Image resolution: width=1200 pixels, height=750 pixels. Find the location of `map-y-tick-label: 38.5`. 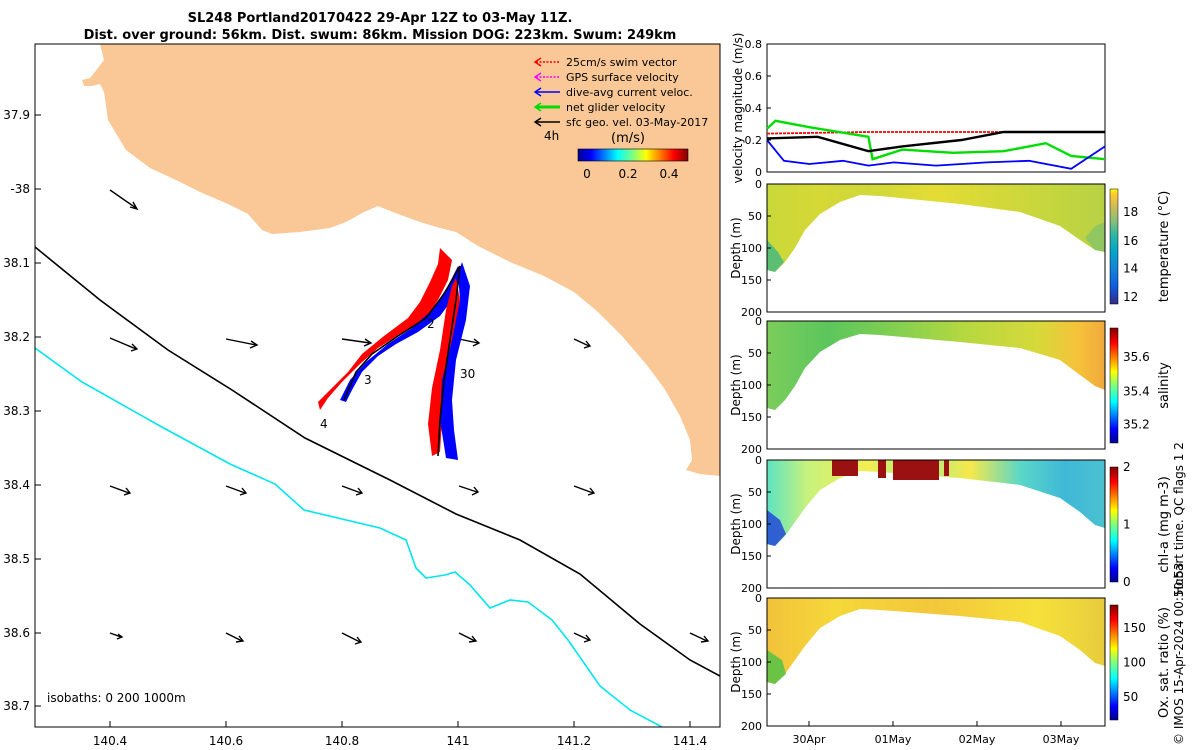

map-y-tick-label: 38.5 is located at coordinates (16, 559).